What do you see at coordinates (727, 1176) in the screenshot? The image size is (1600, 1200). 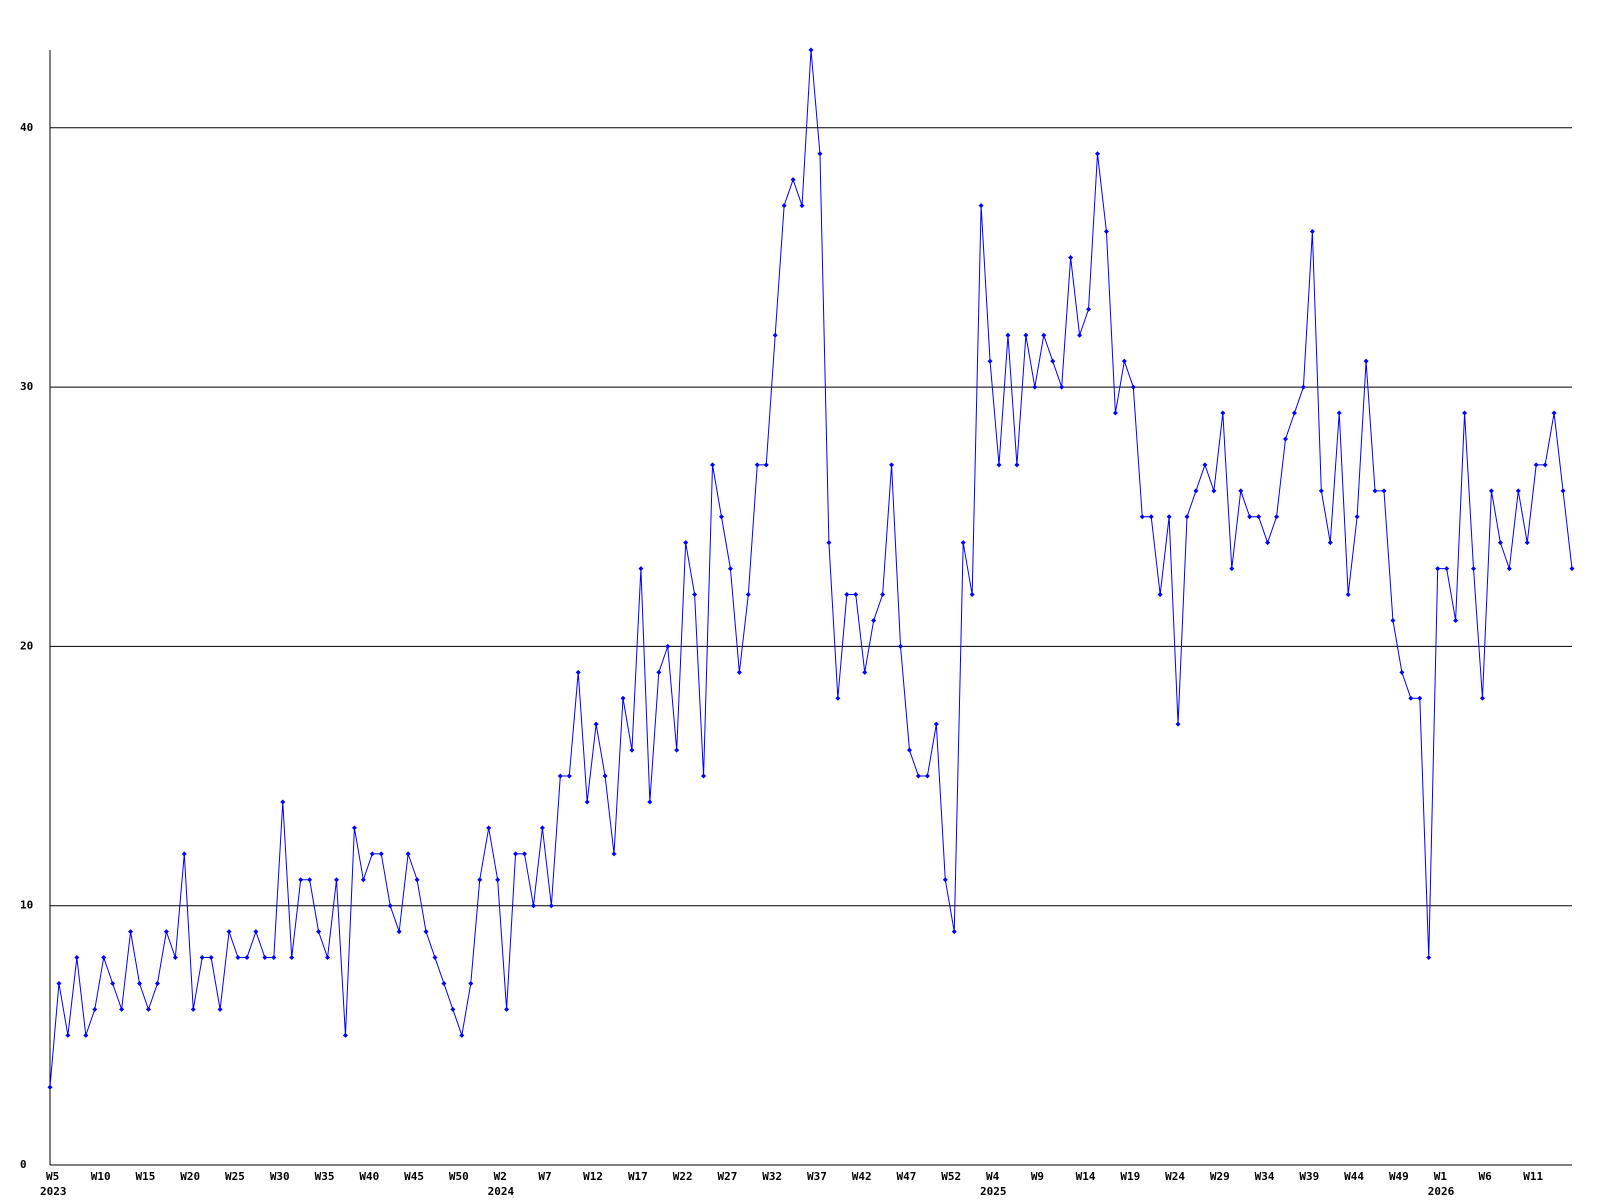 I see `x-tick-label: W27` at bounding box center [727, 1176].